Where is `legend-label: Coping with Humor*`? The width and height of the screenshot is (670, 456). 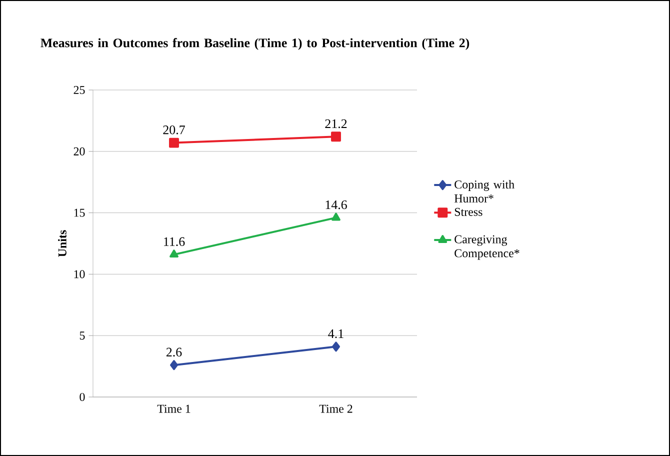 legend-label: Coping with Humor* is located at coordinates (484, 191).